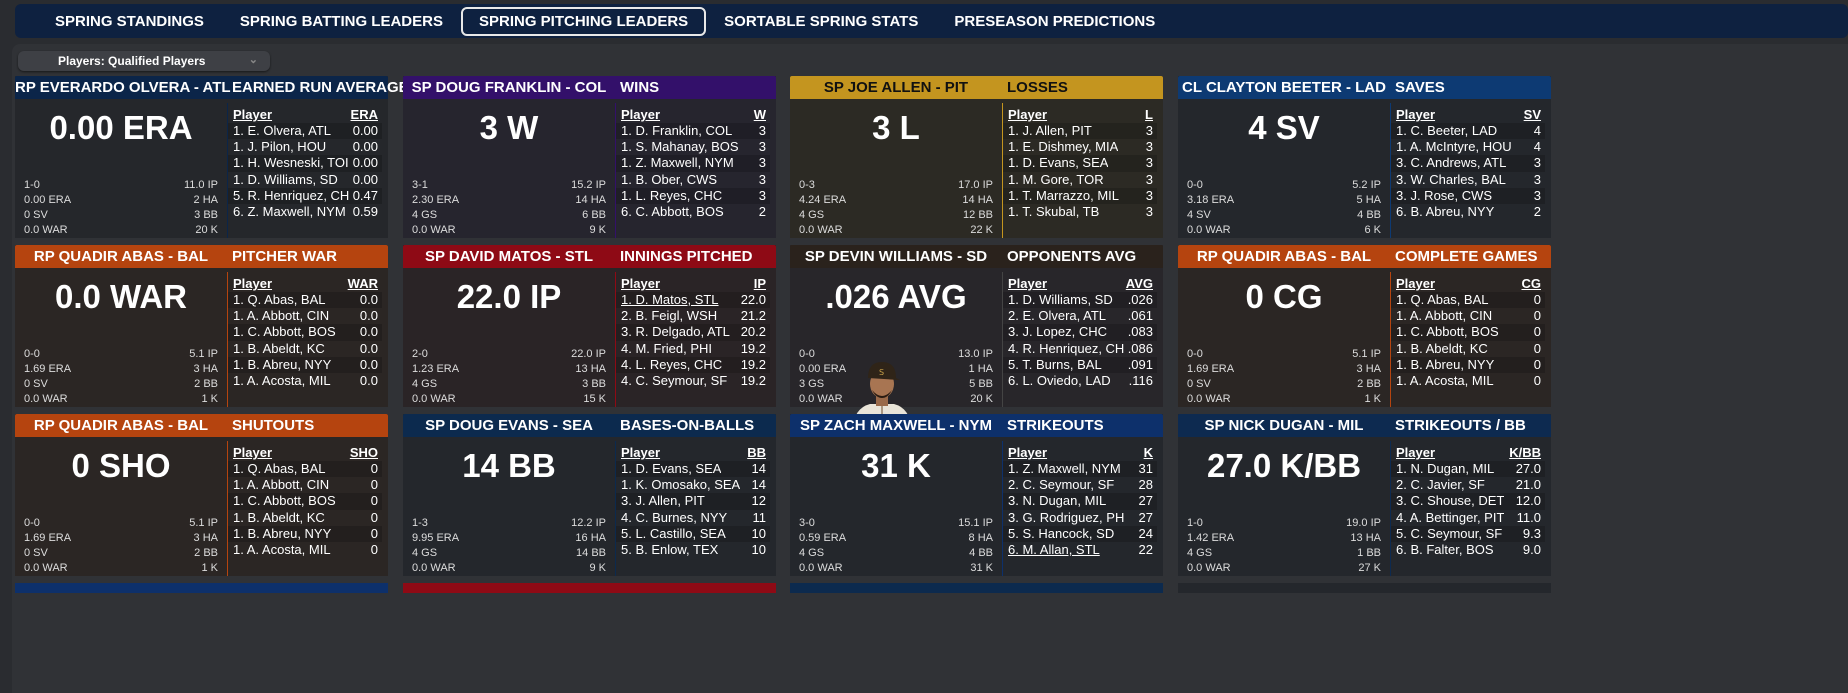 The width and height of the screenshot is (1848, 693). I want to click on leaderboard-row: 1. M. Gore, TOR 3, so click(1080, 180).